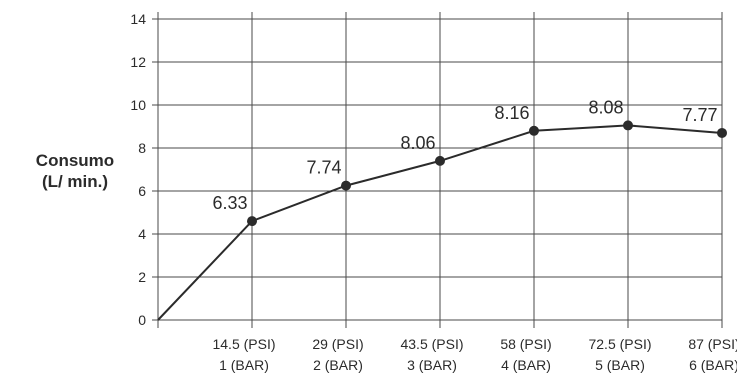 This screenshot has width=737, height=379. What do you see at coordinates (138, 62) in the screenshot?
I see `y-tick-label: 12` at bounding box center [138, 62].